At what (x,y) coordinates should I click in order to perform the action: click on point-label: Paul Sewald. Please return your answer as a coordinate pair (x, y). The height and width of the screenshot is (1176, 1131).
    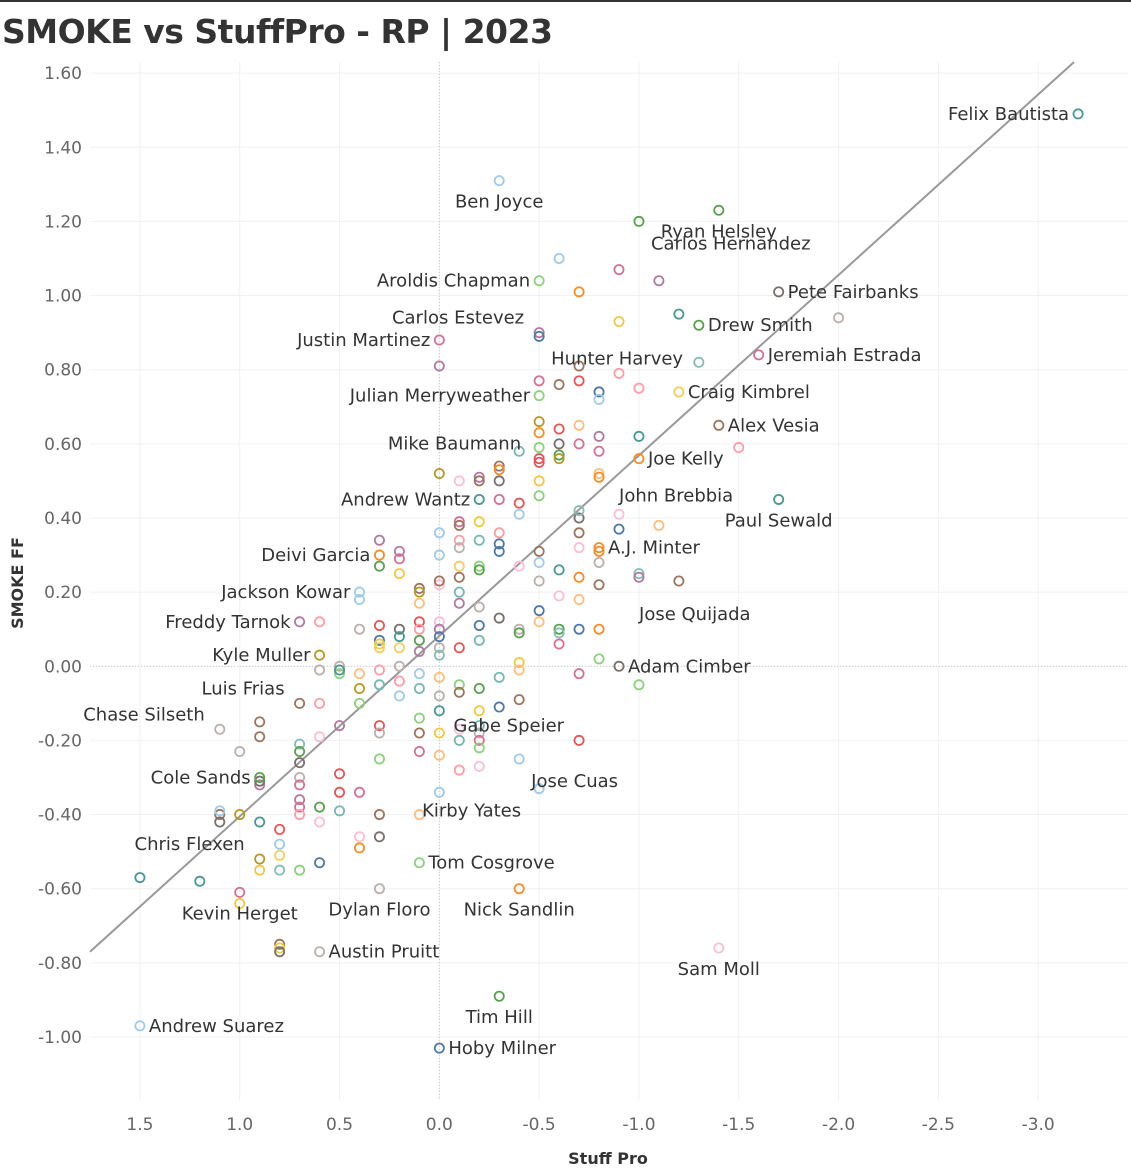
    Looking at the image, I should click on (779, 520).